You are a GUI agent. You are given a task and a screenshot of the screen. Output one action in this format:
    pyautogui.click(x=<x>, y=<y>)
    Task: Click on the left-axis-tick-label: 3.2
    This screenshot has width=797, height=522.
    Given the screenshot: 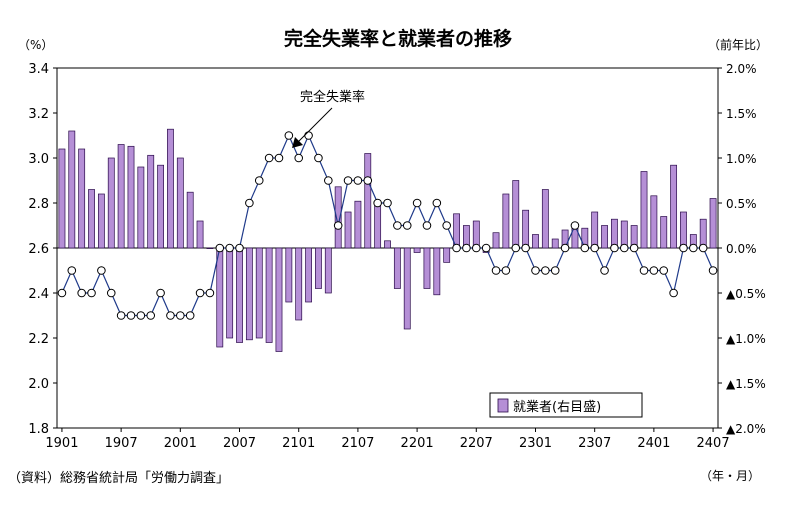 What is the action you would take?
    pyautogui.click(x=38, y=114)
    